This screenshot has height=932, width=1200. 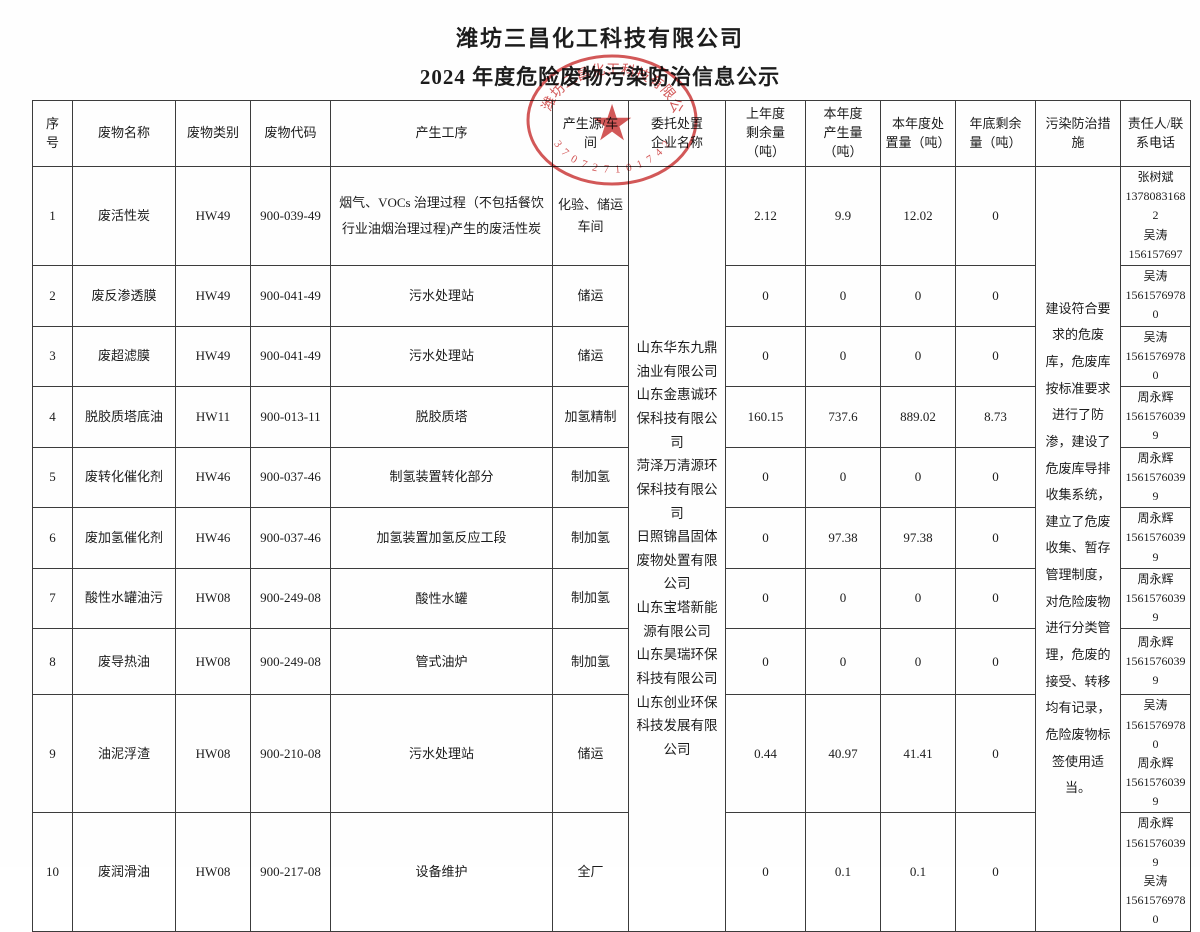 What do you see at coordinates (124, 872) in the screenshot?
I see `cell-waste-name: 废润滑油` at bounding box center [124, 872].